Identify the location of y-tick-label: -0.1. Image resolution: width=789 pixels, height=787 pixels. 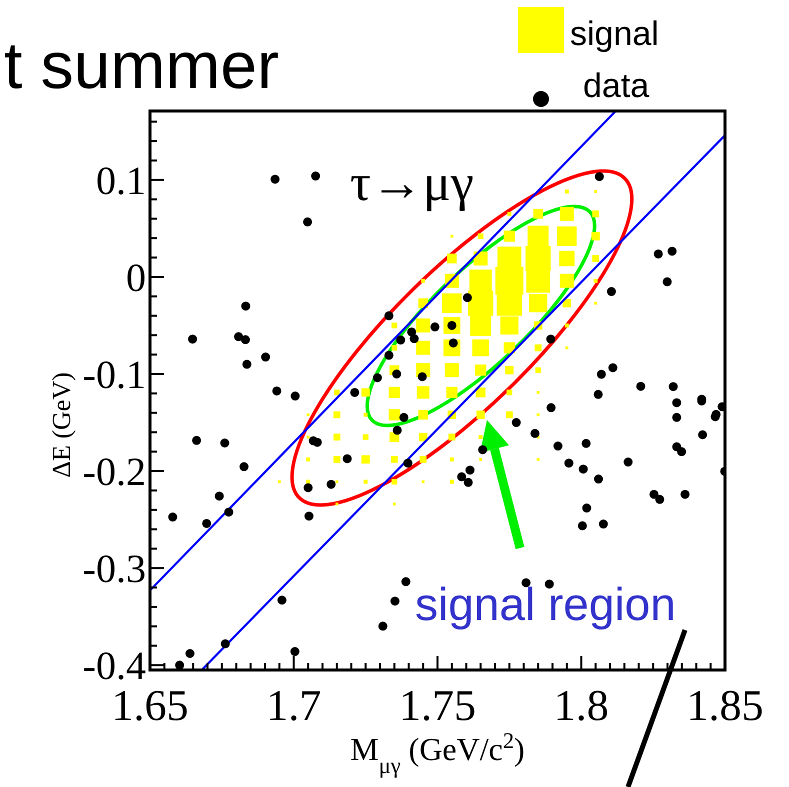
(114, 374).